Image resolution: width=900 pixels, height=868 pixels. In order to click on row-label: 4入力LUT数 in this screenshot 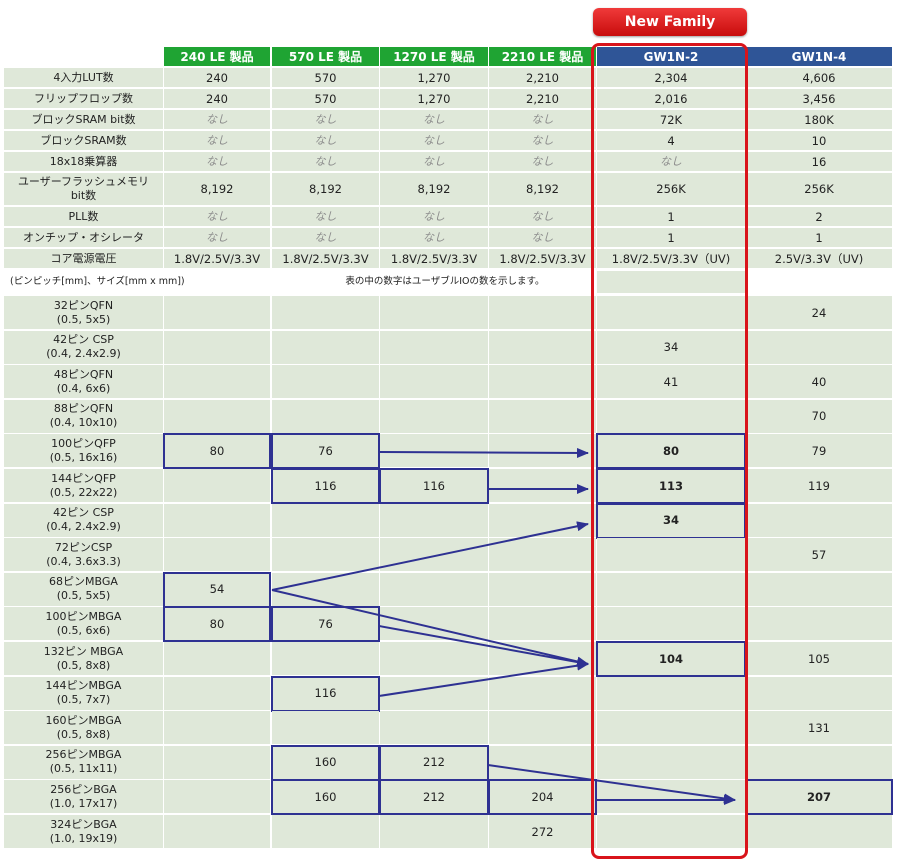, I will do `click(83, 77)`.